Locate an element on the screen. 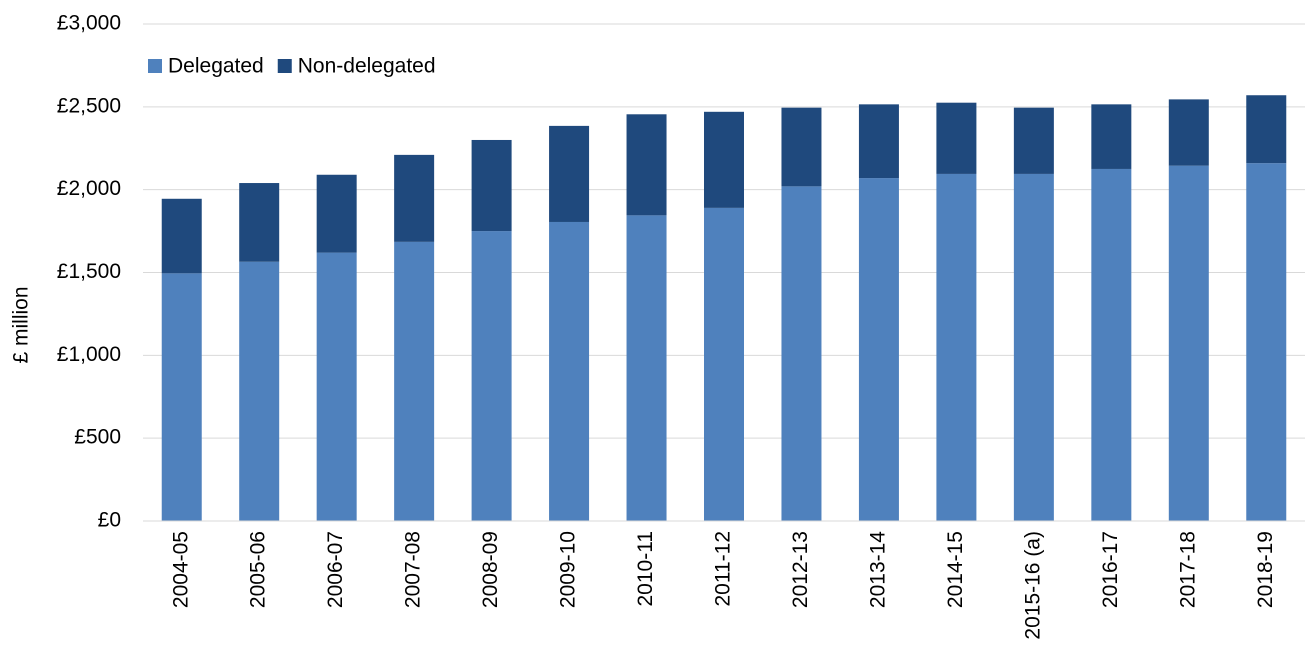 Image resolution: width=1309 pixels, height=660 pixels. x-tick-label: 2011-12 is located at coordinates (723, 569).